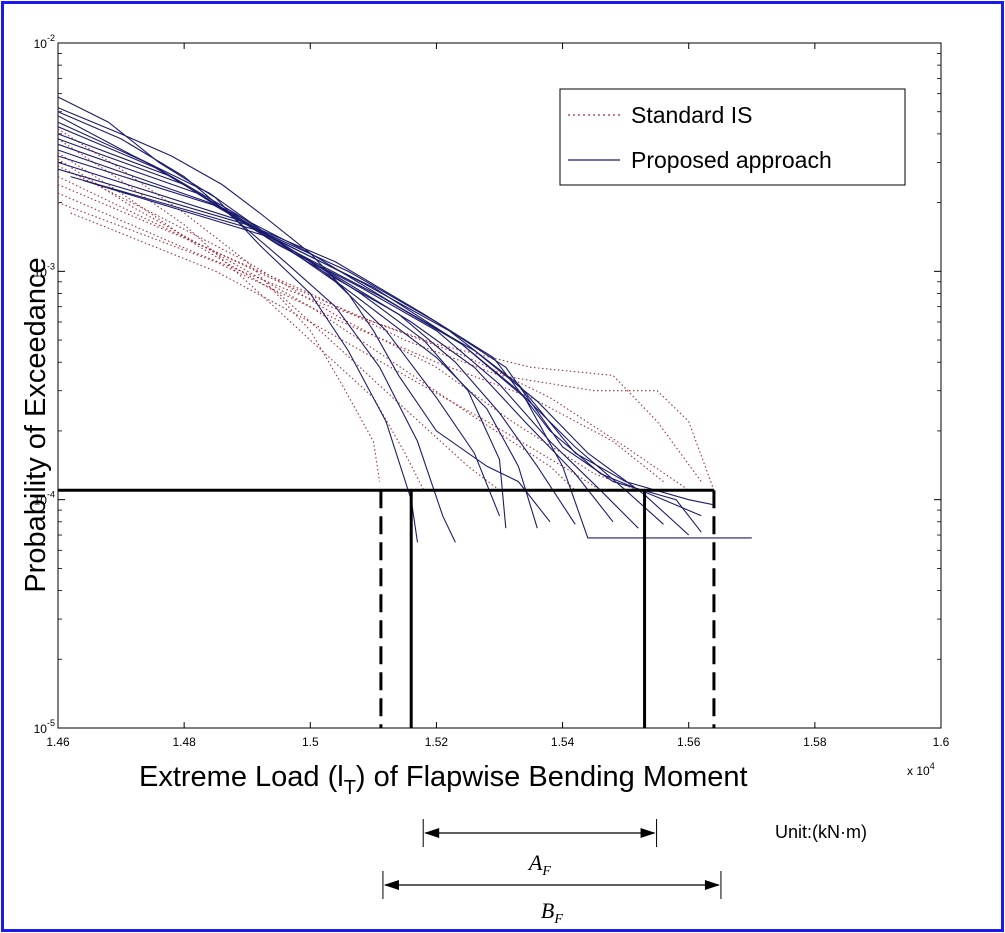 This screenshot has height=933, width=1005. I want to click on b-f-arrow-head-right, so click(712, 885).